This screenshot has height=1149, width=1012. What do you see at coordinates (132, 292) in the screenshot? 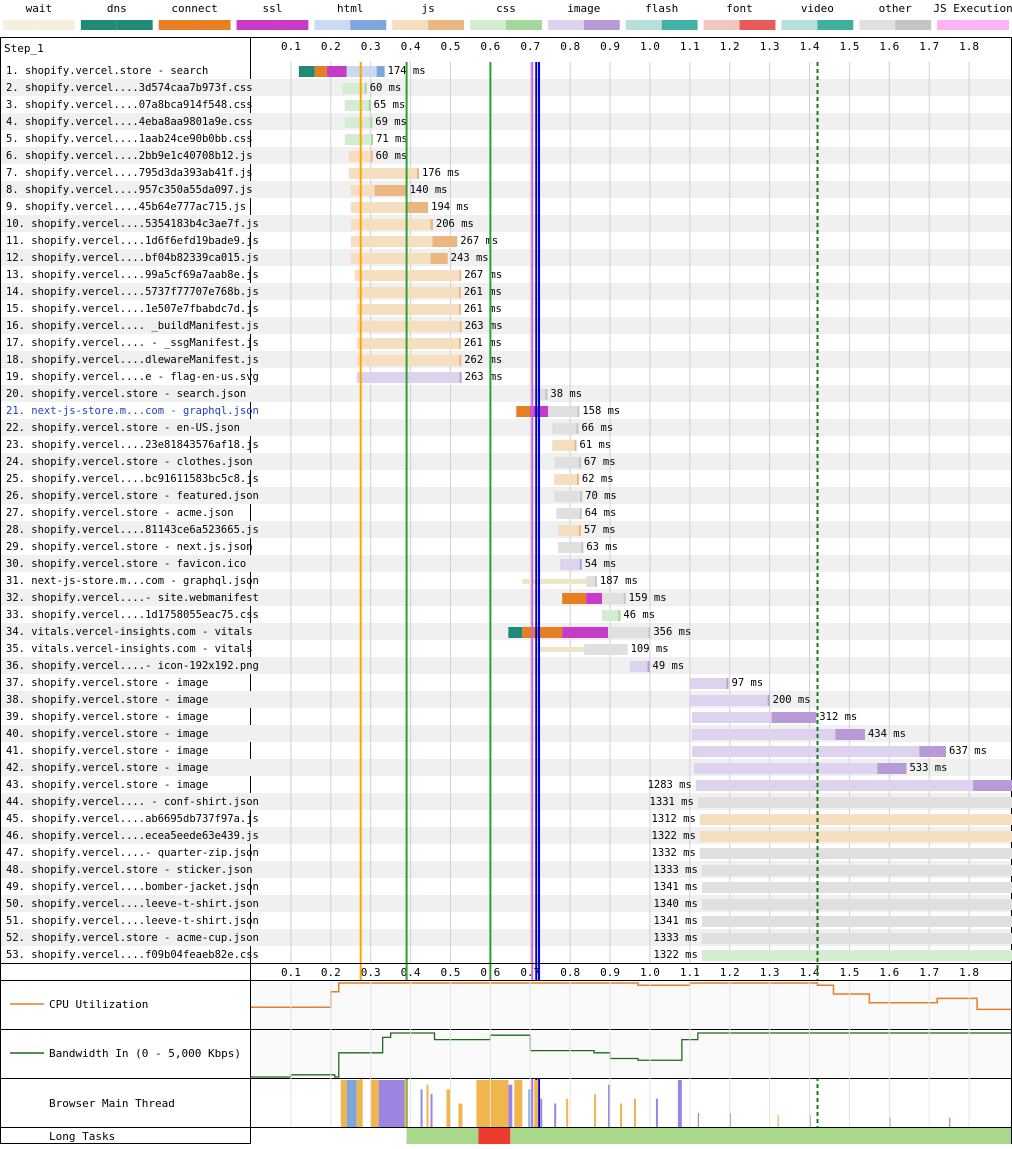
I see `request-label: 14. shopify.vercel....5737f77707e768b.js` at bounding box center [132, 292].